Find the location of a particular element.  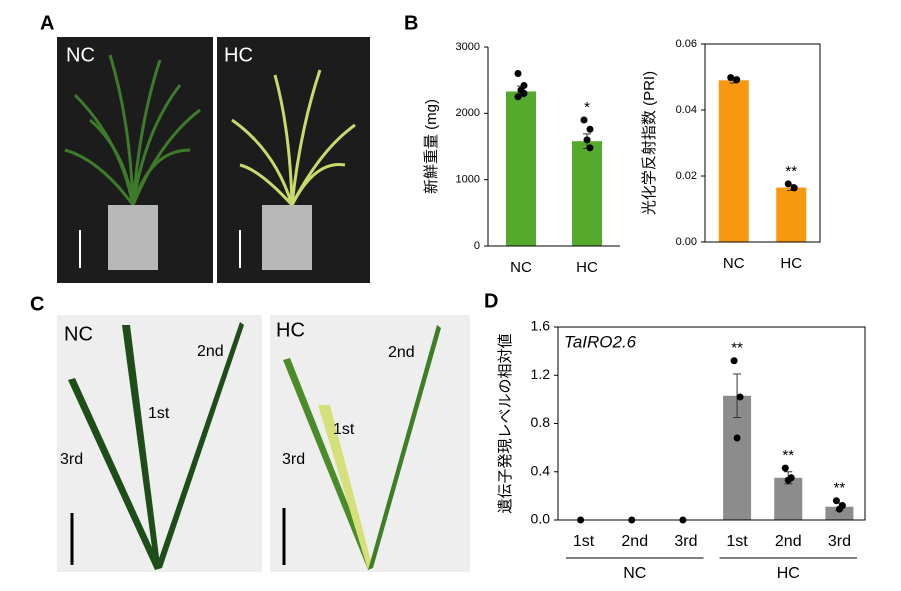

y-tick-label: 3000 is located at coordinates (468, 47).